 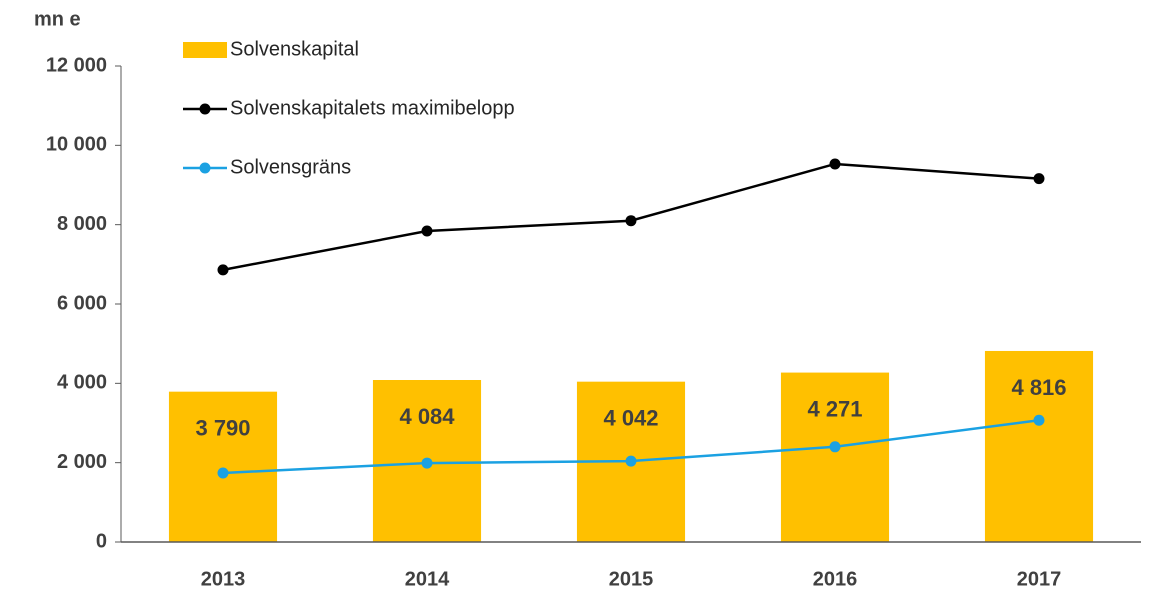 I want to click on y-axis-label: mn e, so click(x=57, y=19).